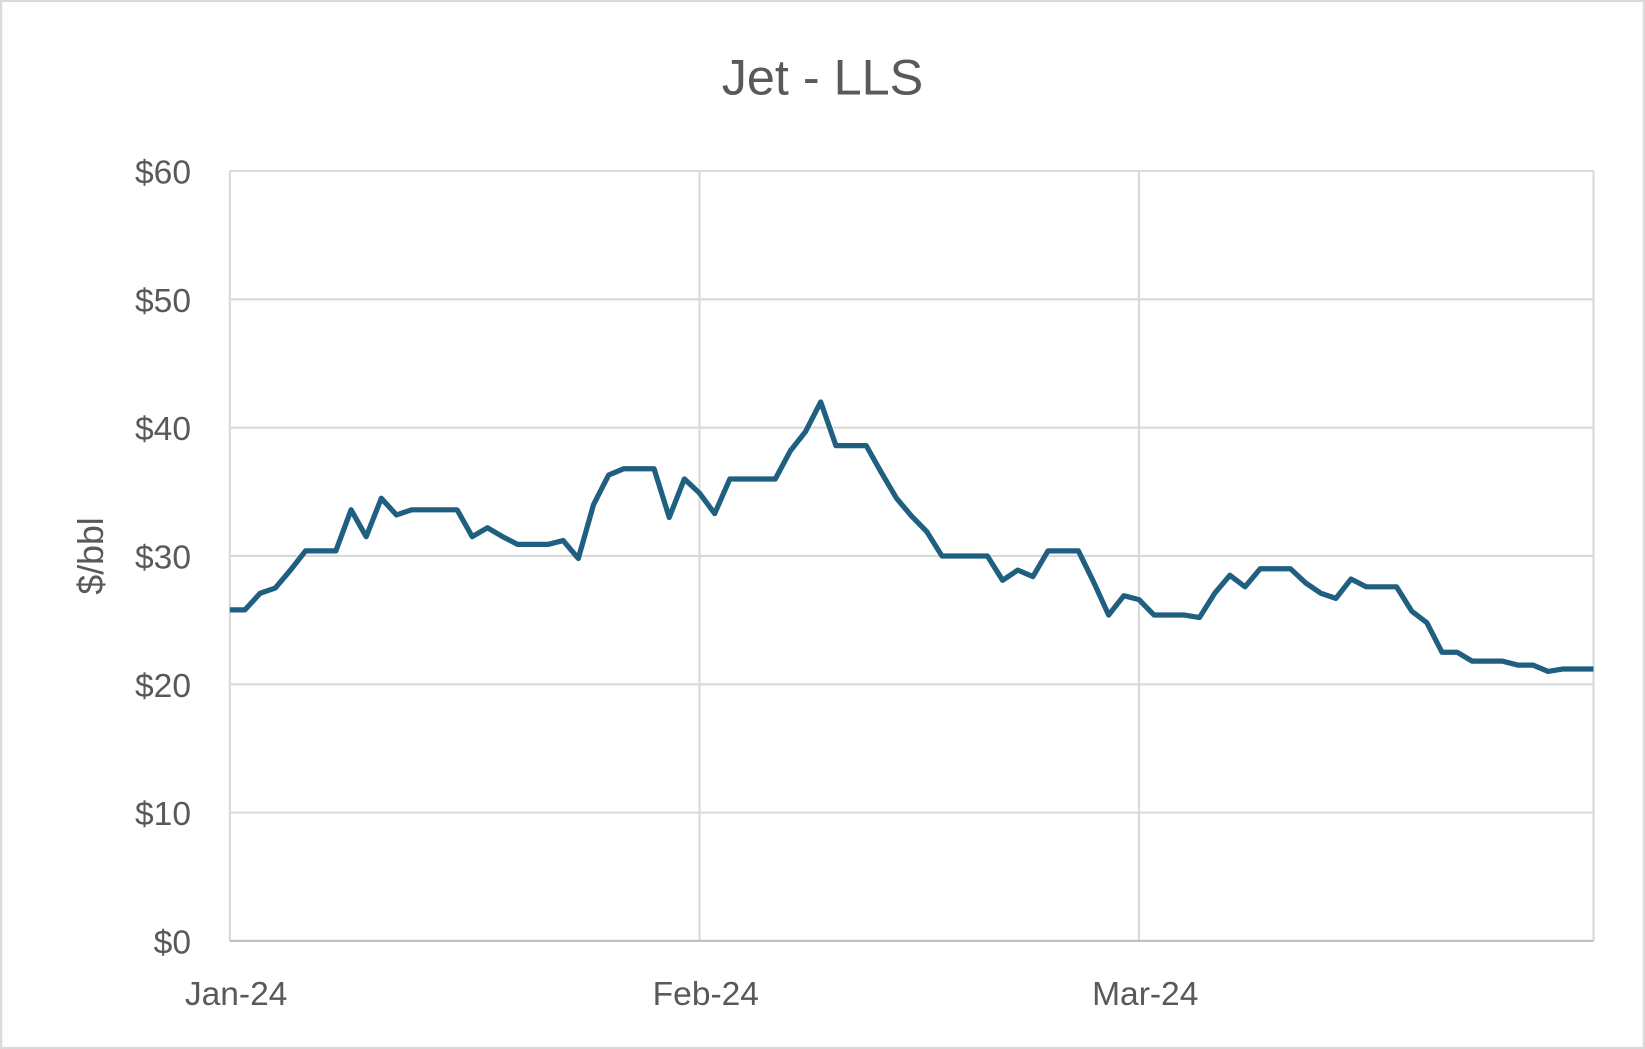 This screenshot has width=1645, height=1049. What do you see at coordinates (822, 76) in the screenshot?
I see `chart-title: Jet - LLS` at bounding box center [822, 76].